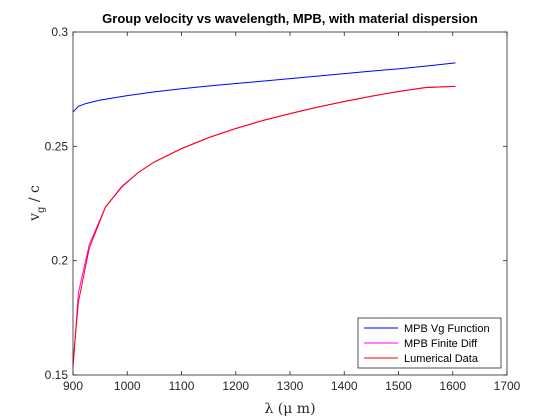  I want to click on y-tick-label: 0.25, so click(57, 146).